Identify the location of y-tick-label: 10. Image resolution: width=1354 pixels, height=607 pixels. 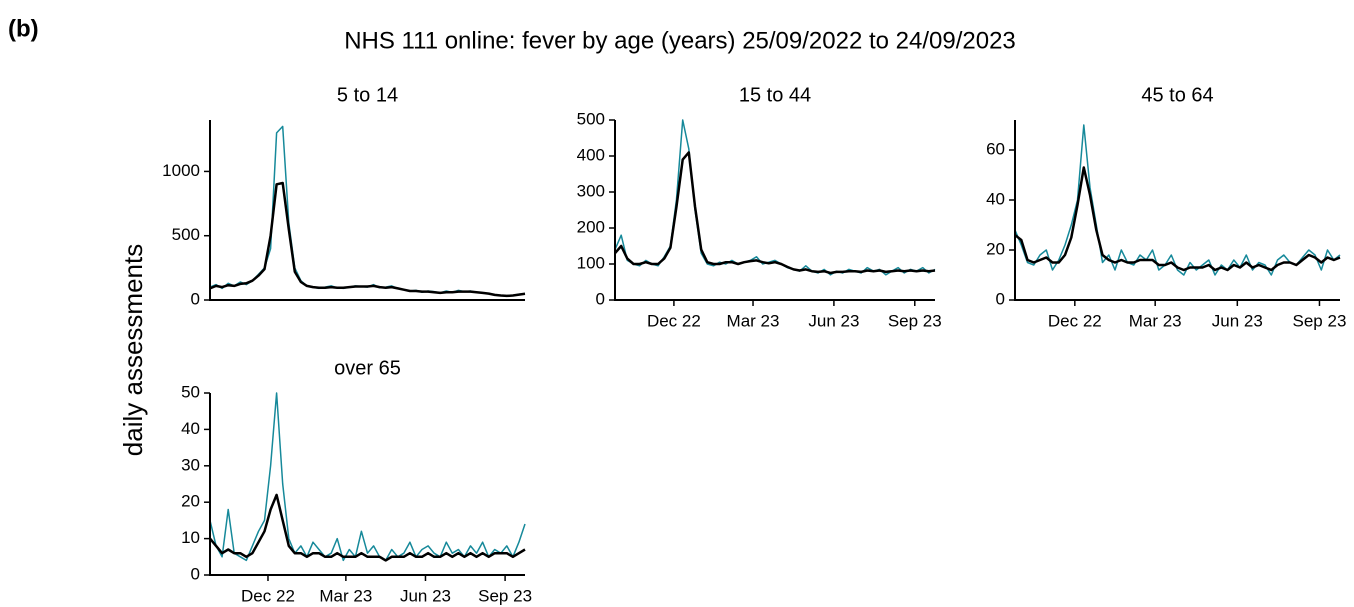
(190, 537).